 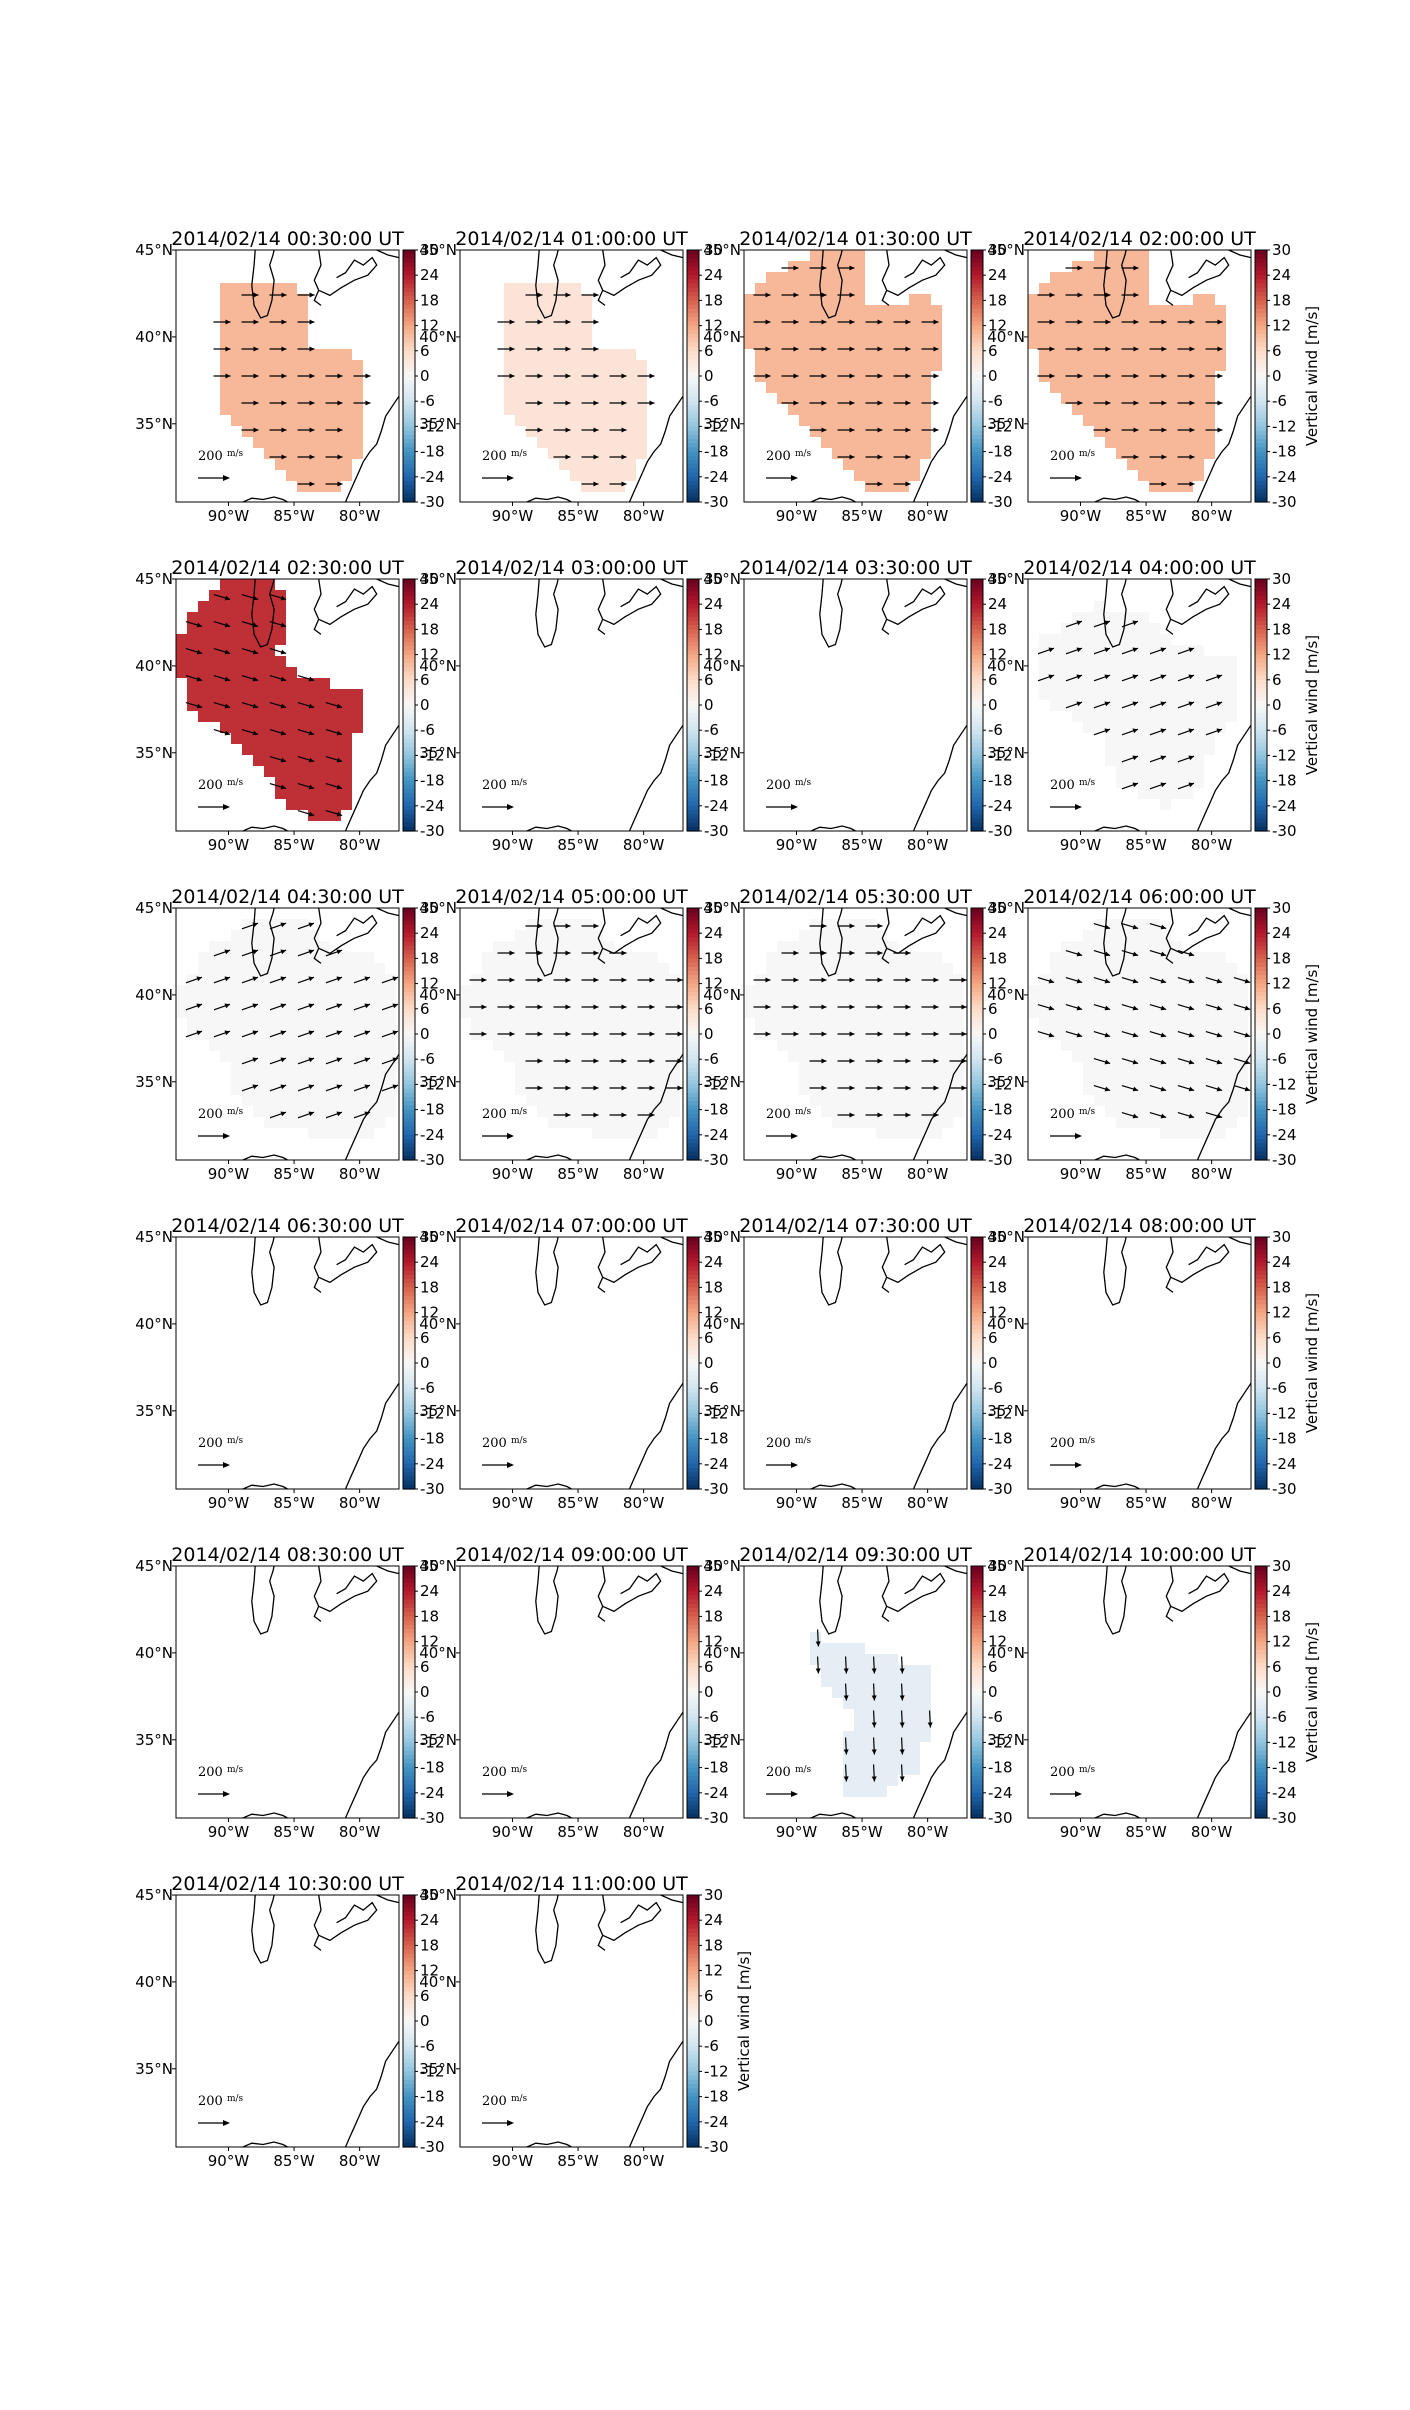 What do you see at coordinates (229, 845) in the screenshot?
I see `lon-tick-label: 90°W` at bounding box center [229, 845].